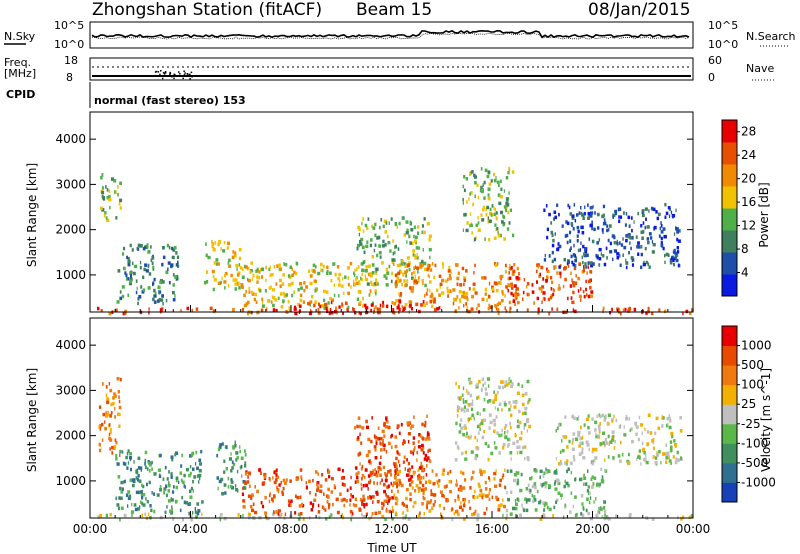 The image size is (800, 554). What do you see at coordinates (70, 481) in the screenshot?
I see `y-tick-label: 1000` at bounding box center [70, 481].